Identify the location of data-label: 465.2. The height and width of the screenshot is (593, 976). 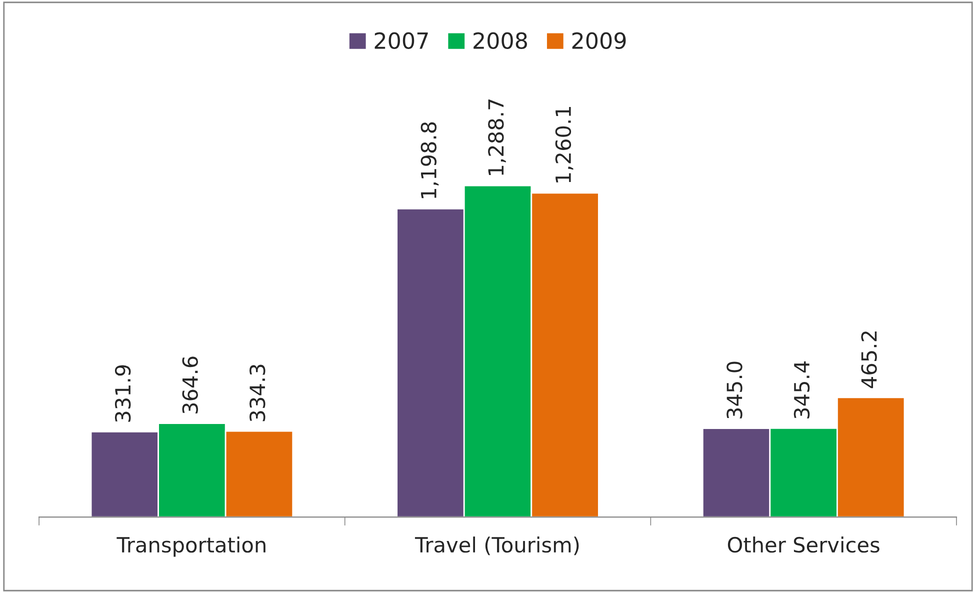
(869, 360).